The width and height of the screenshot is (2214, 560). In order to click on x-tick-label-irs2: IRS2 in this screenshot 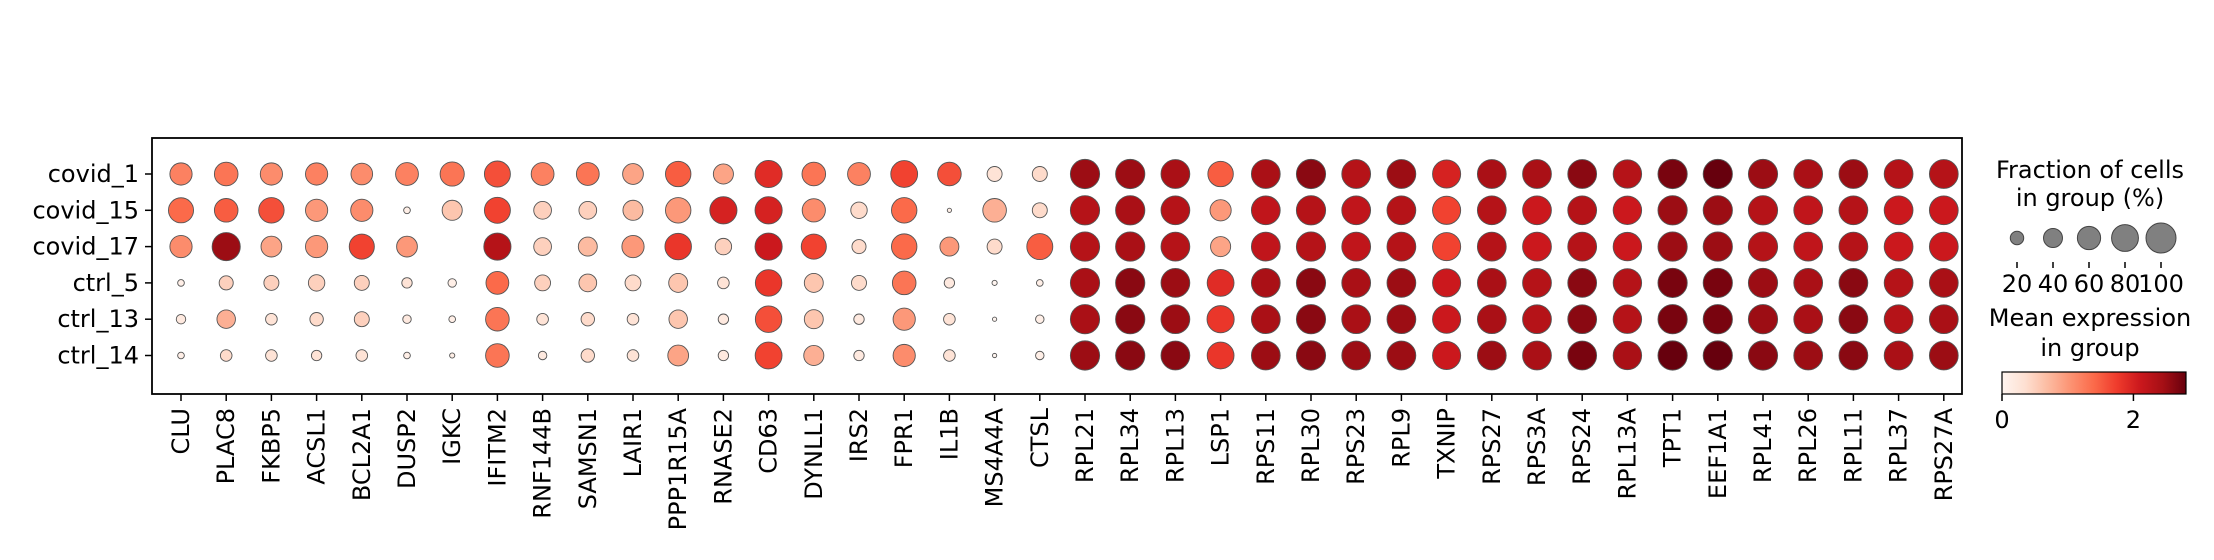, I will do `click(859, 435)`.